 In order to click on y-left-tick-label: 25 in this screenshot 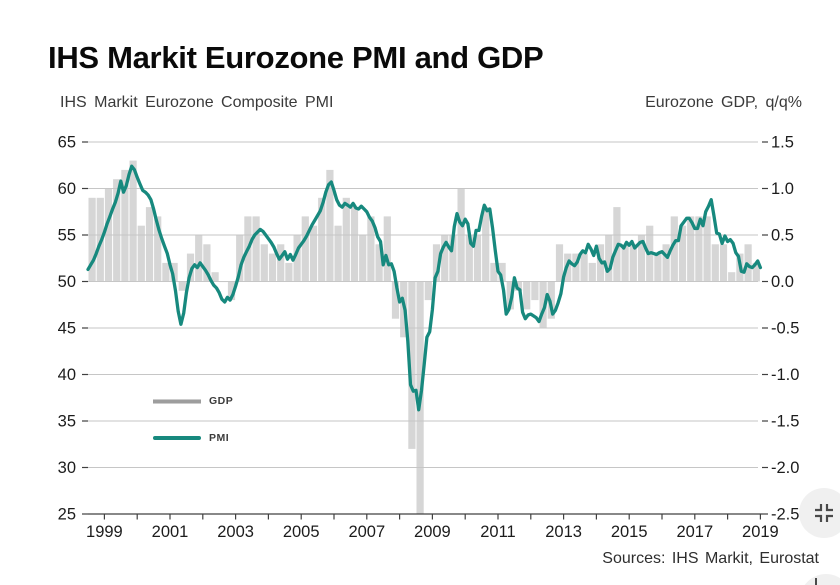, I will do `click(67, 515)`.